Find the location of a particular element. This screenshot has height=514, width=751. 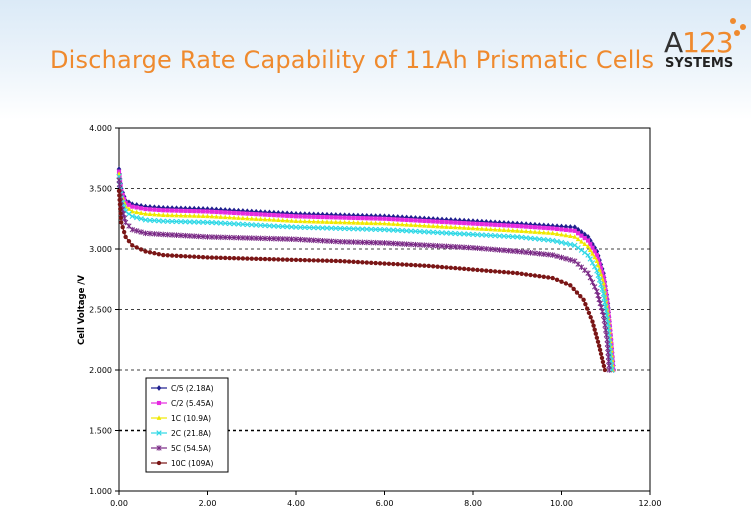

logo-wordmark: A123 is located at coordinates (699, 42).